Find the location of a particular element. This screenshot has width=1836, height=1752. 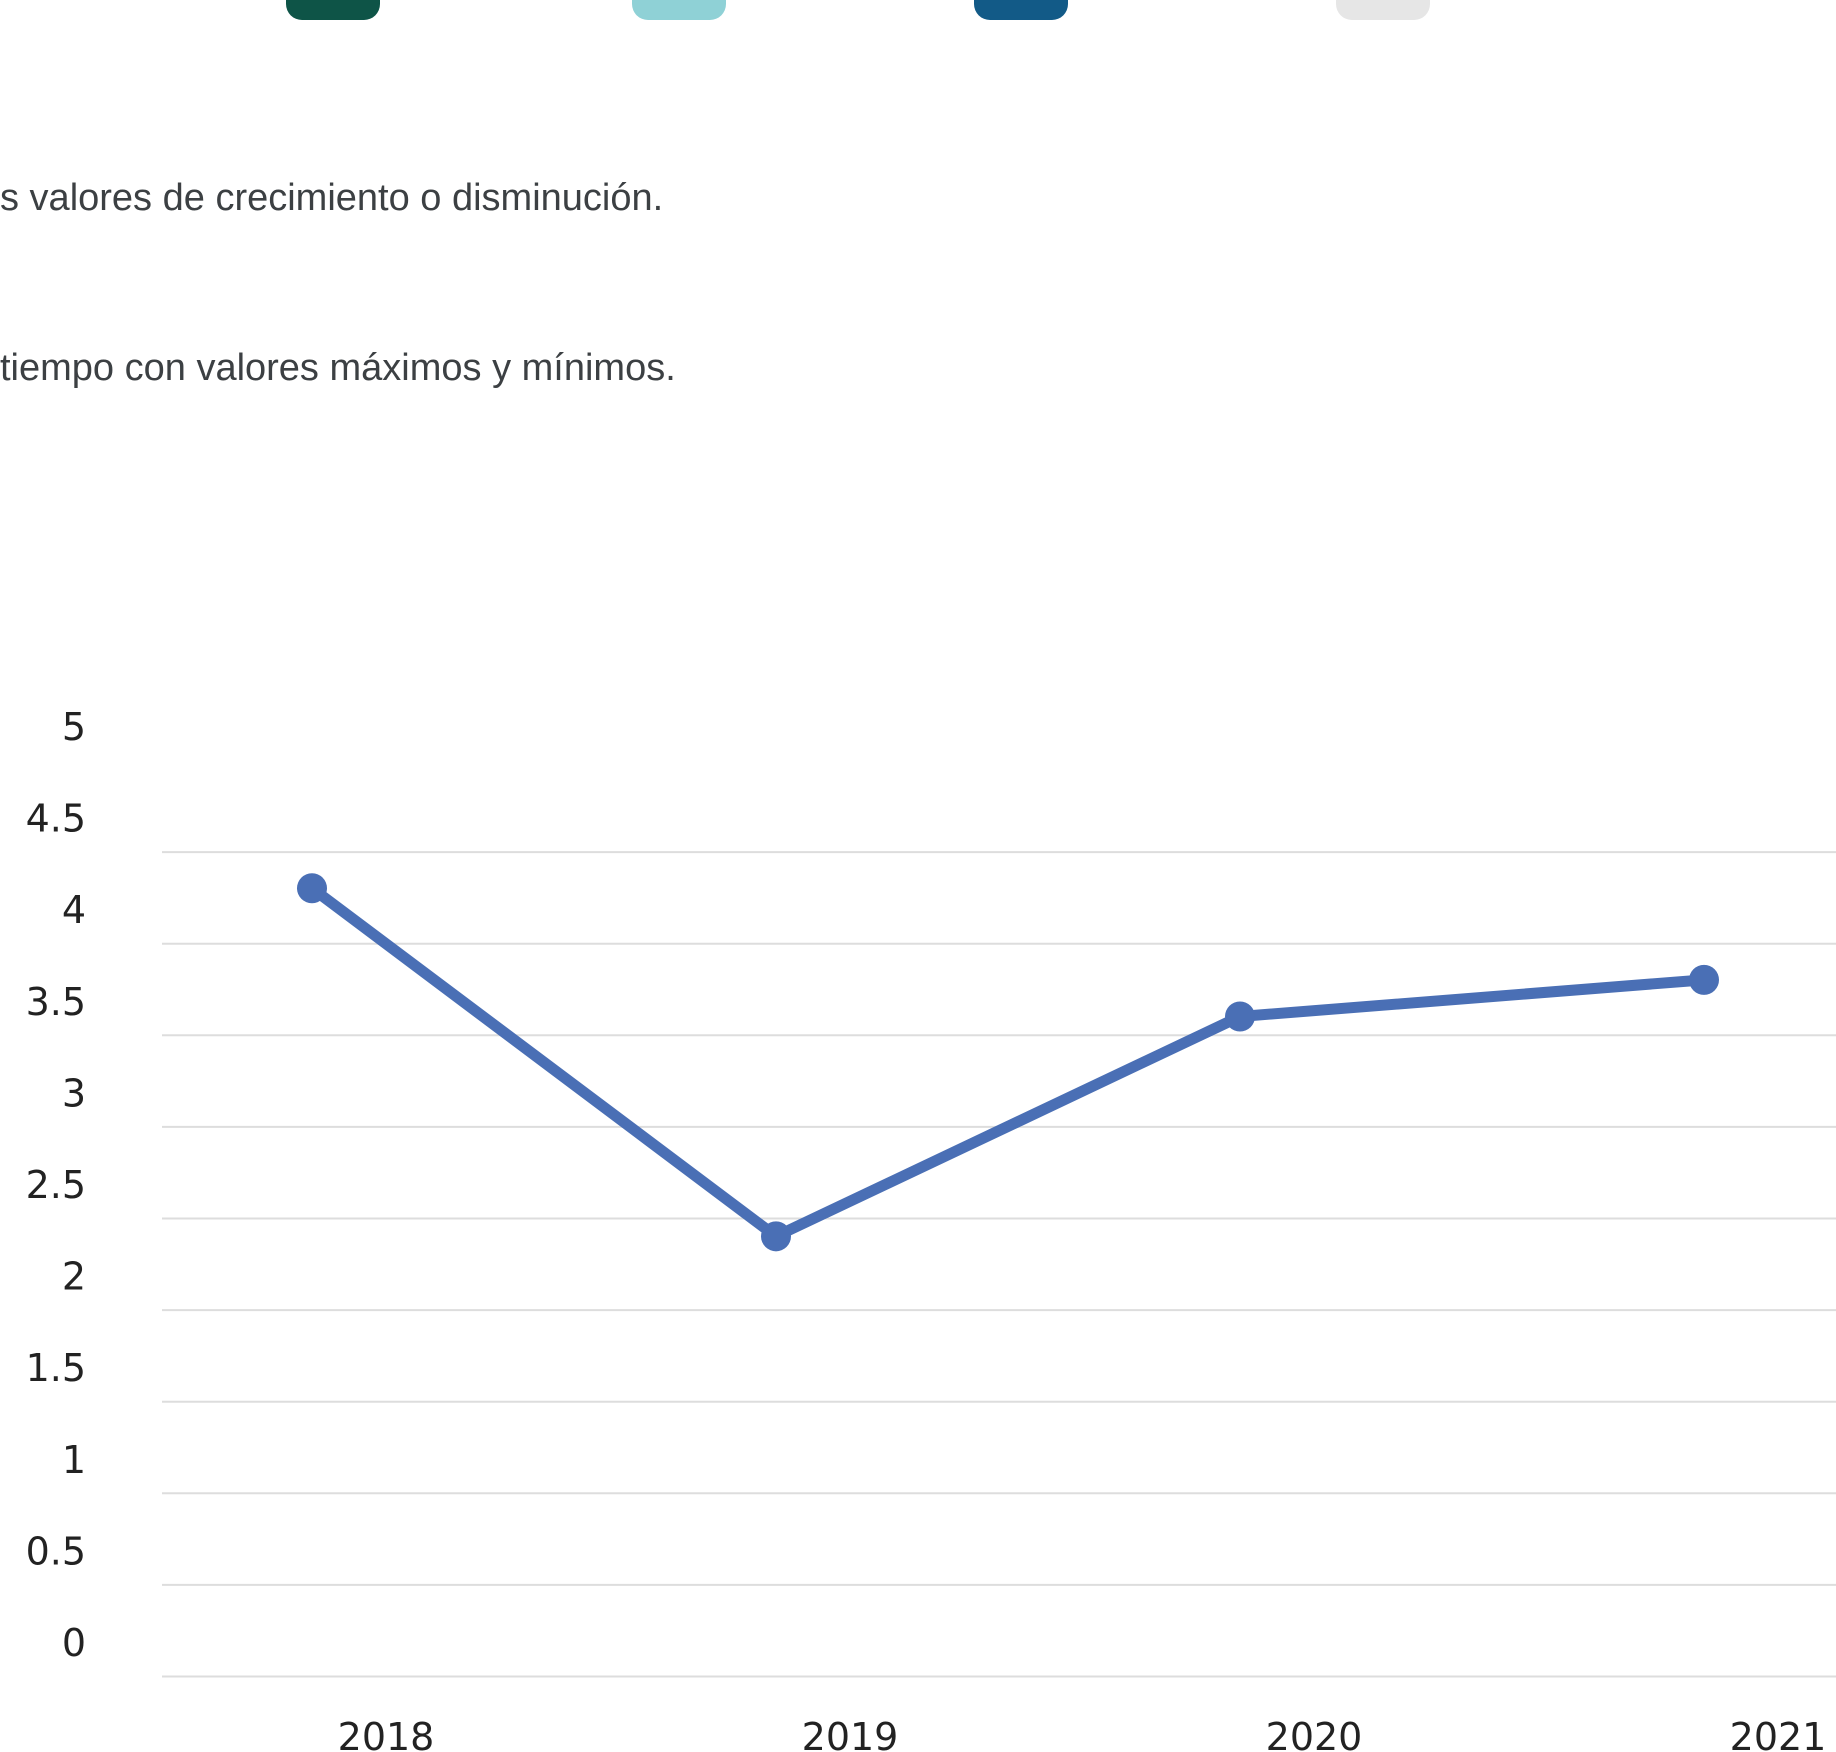

legend-label: 1er trim. is located at coordinates (481, 2).